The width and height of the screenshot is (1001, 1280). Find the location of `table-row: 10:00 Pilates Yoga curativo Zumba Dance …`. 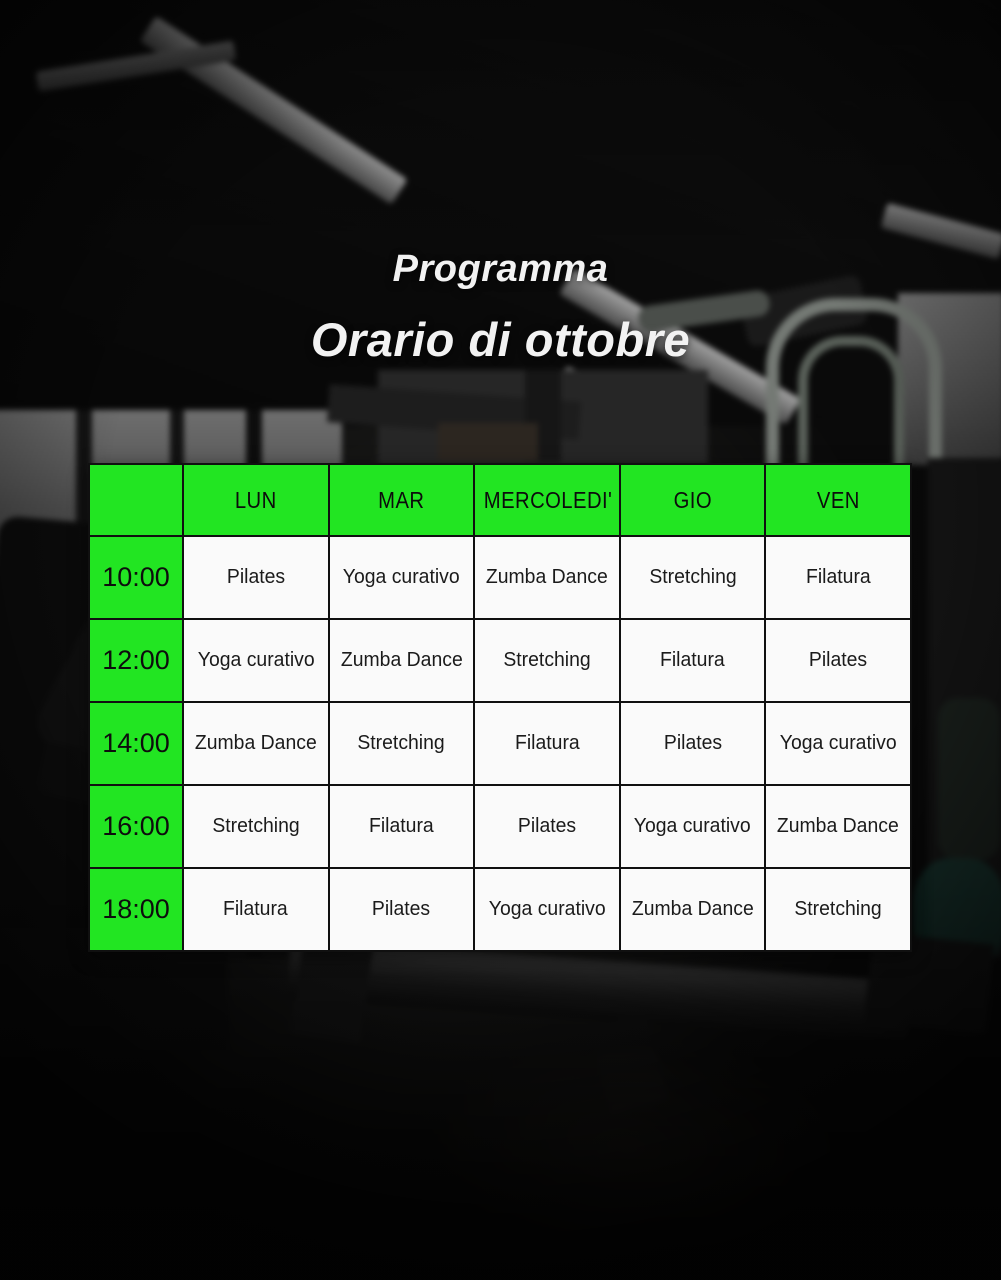

table-row: 10:00 Pilates Yoga curativo Zumba Dance … is located at coordinates (500, 577).